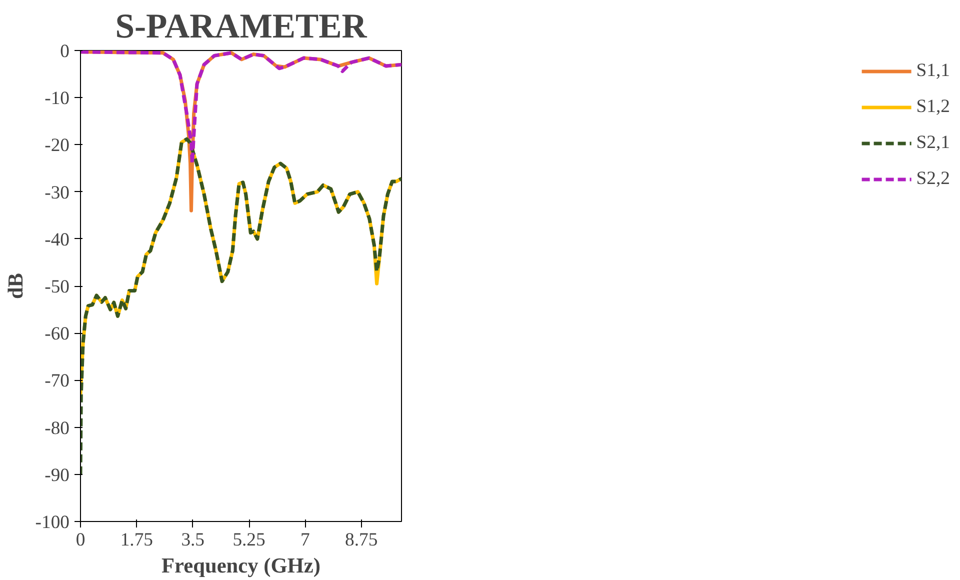 Image resolution: width=960 pixels, height=580 pixels. What do you see at coordinates (57, 428) in the screenshot?
I see `y-tick-label: -80` at bounding box center [57, 428].